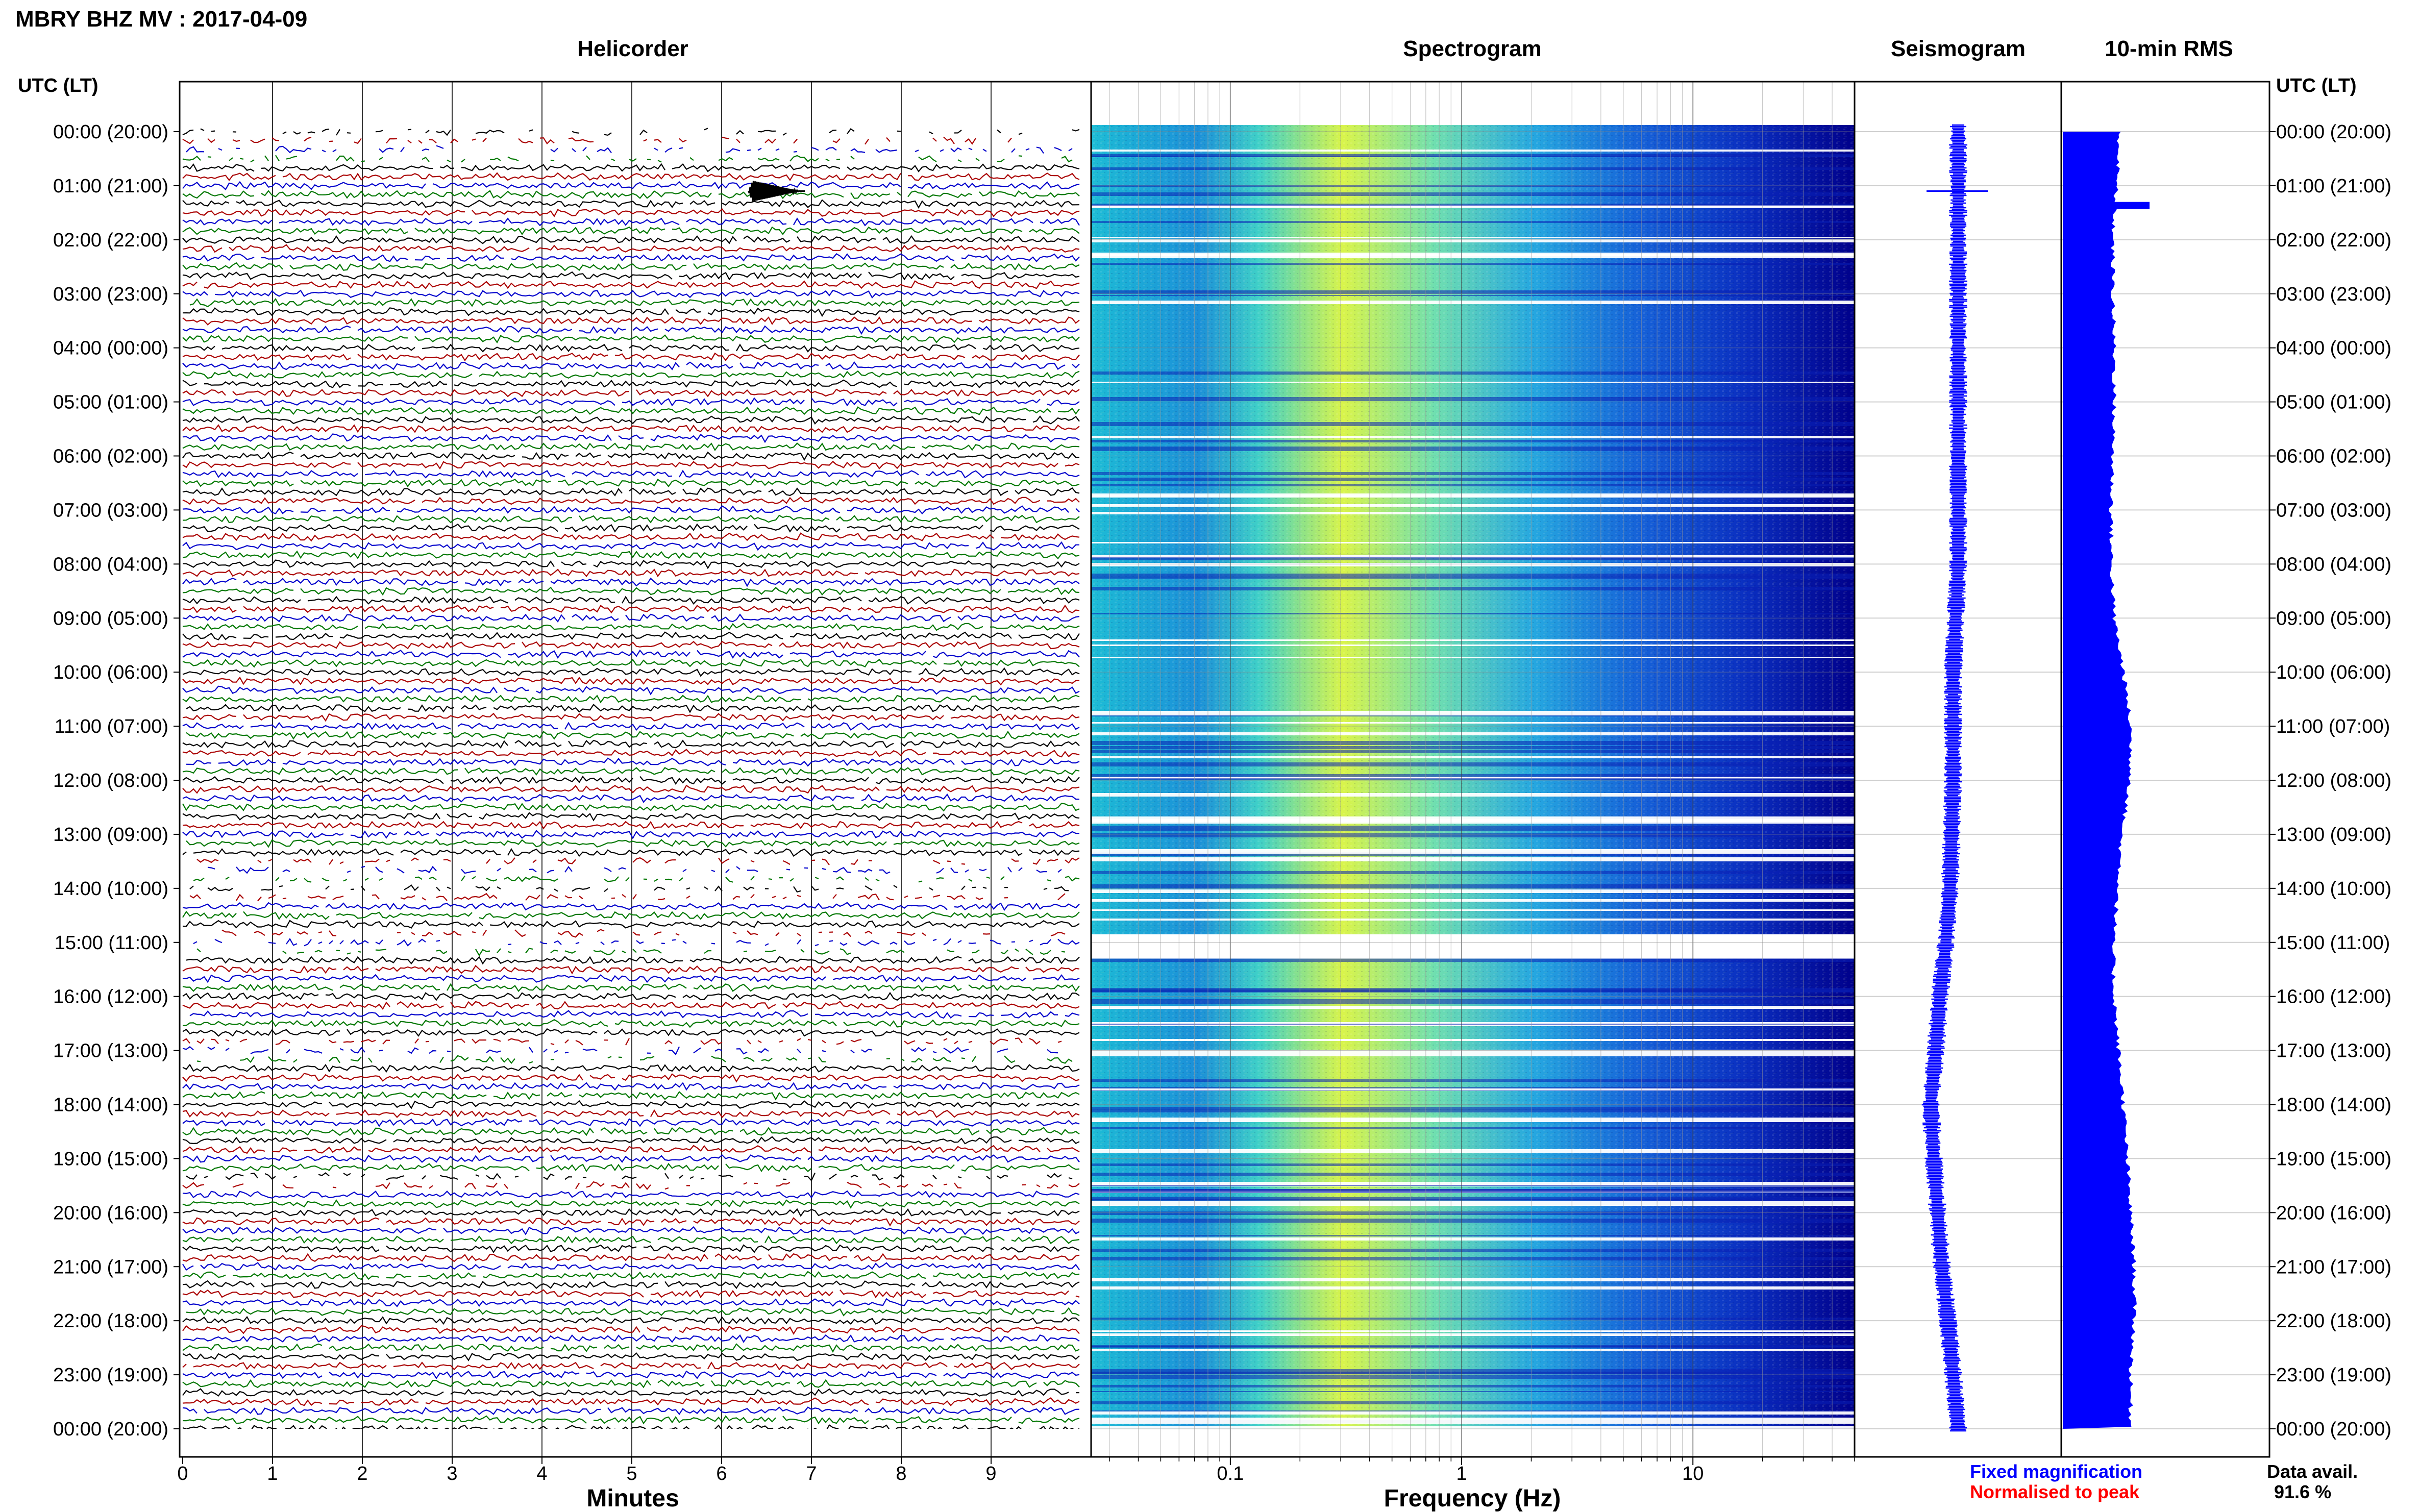 The width and height of the screenshot is (2419, 1512). Describe the element at coordinates (452, 1473) in the screenshot. I see `helicorder-tick-label: 3` at that location.